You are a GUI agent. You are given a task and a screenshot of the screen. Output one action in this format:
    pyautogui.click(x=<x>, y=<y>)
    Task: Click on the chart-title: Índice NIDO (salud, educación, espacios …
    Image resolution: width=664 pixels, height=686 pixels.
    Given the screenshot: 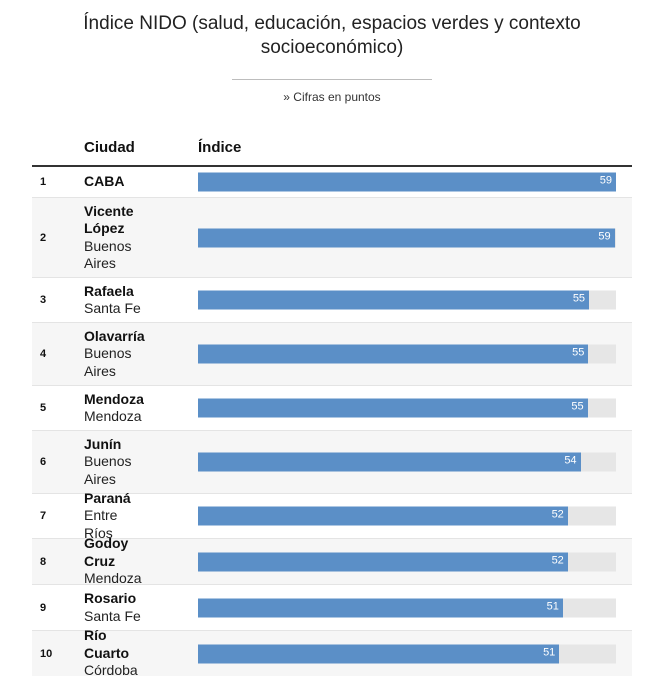 What is the action you would take?
    pyautogui.click(x=332, y=35)
    